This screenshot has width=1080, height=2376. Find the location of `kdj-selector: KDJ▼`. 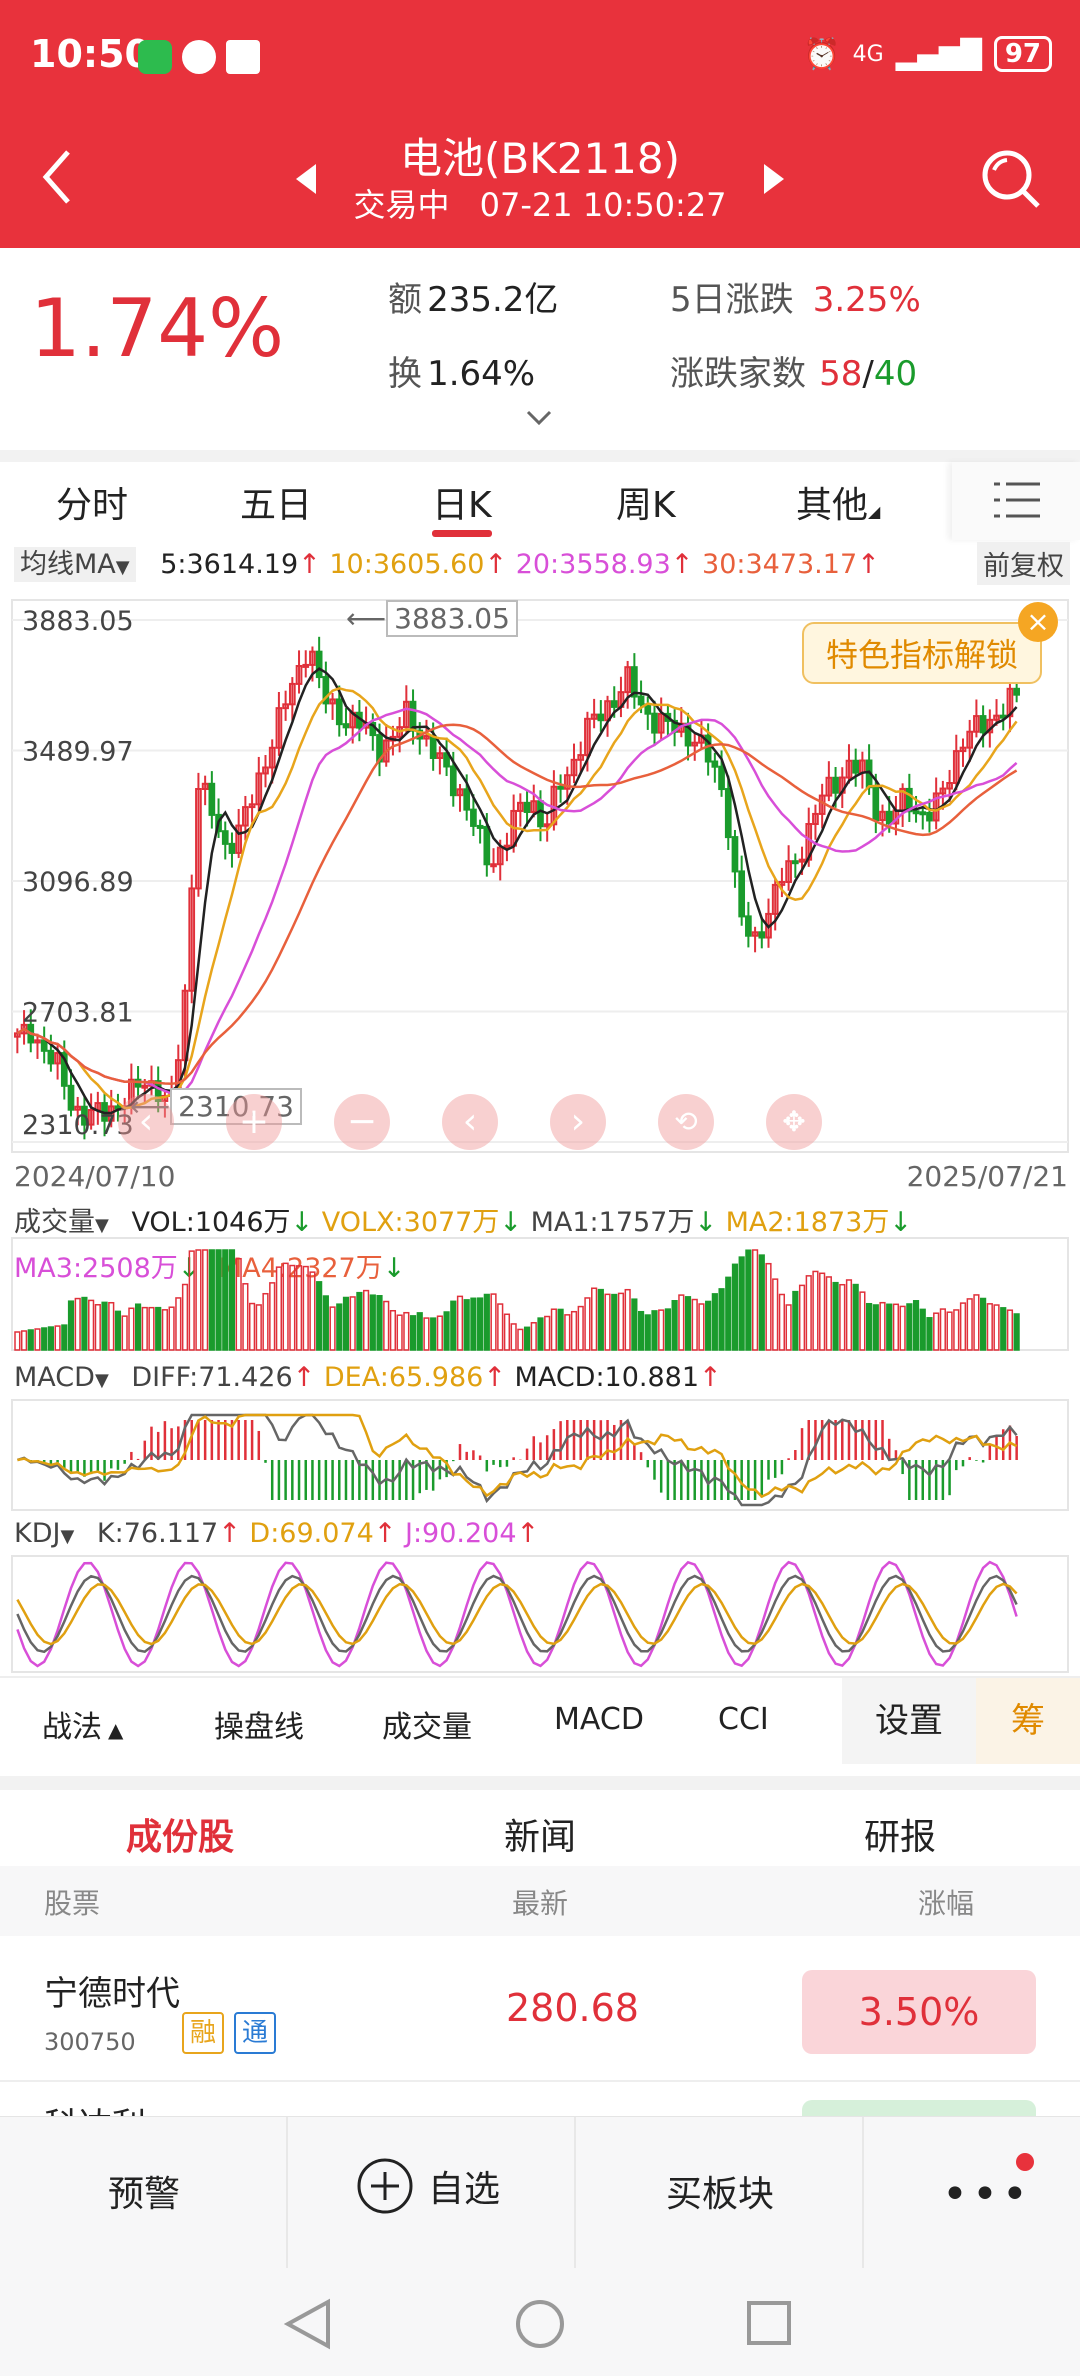

kdj-selector: KDJ▼ is located at coordinates (44, 1533).